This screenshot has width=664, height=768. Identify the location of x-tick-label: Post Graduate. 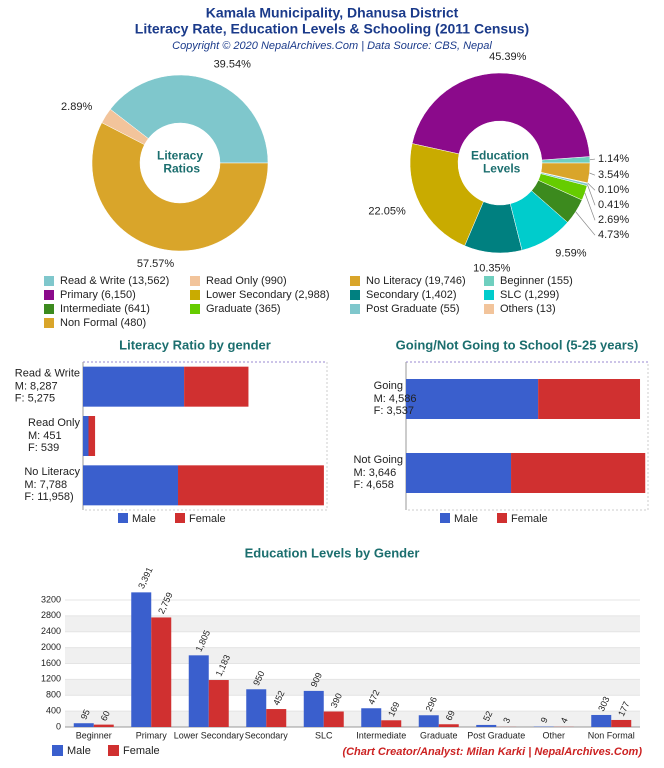
(496, 735).